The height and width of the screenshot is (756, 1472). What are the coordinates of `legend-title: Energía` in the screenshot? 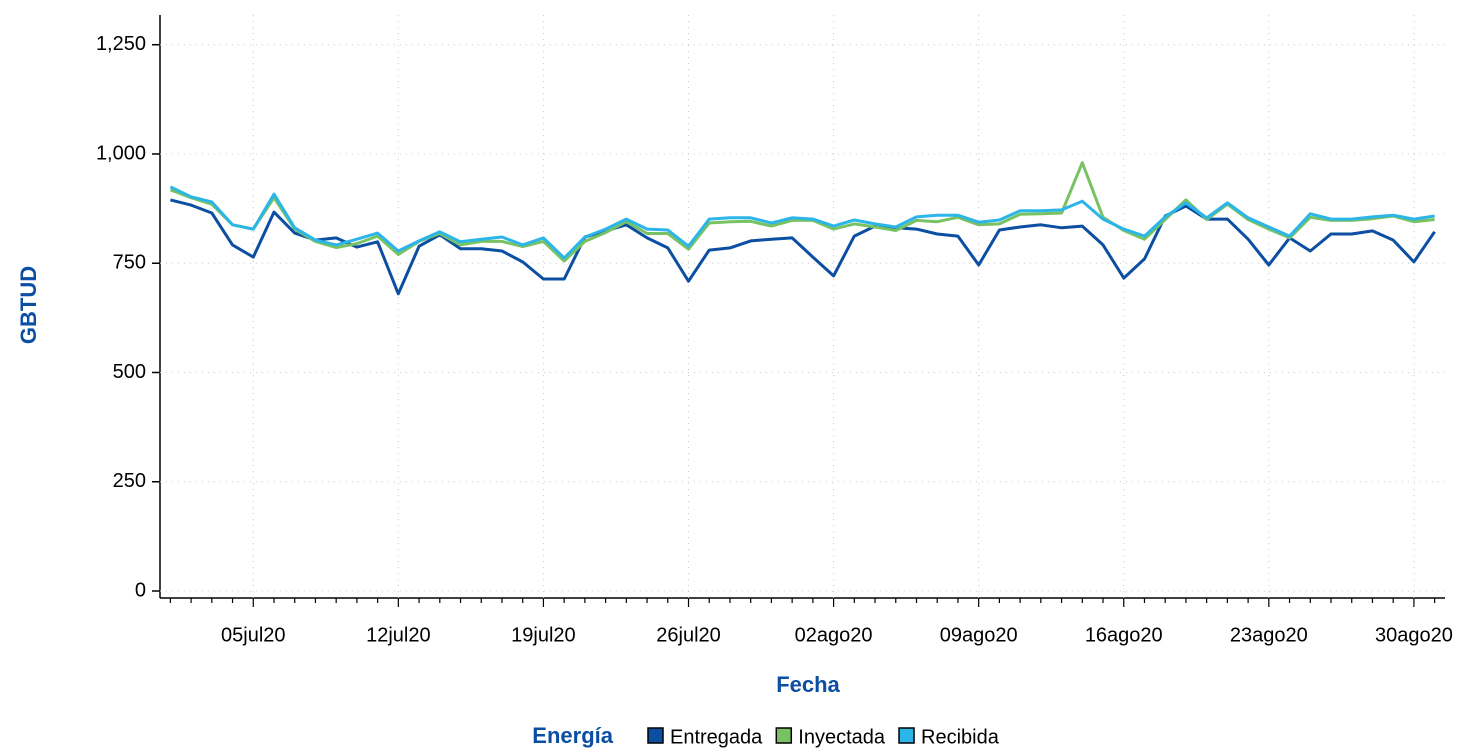 It's located at (572, 735).